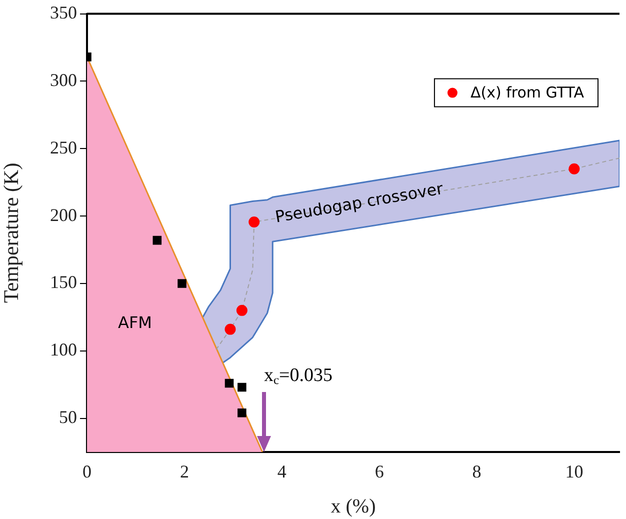  Describe the element at coordinates (63, 214) in the screenshot. I see `y-tick-label: 200` at that location.